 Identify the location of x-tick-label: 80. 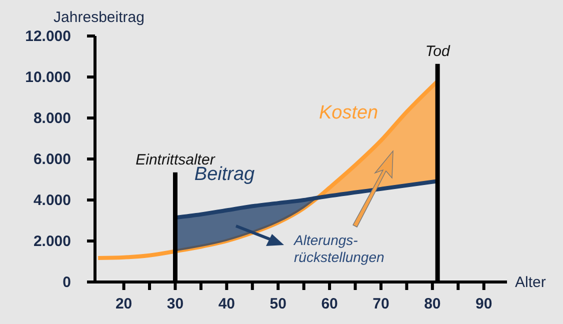
(432, 304).